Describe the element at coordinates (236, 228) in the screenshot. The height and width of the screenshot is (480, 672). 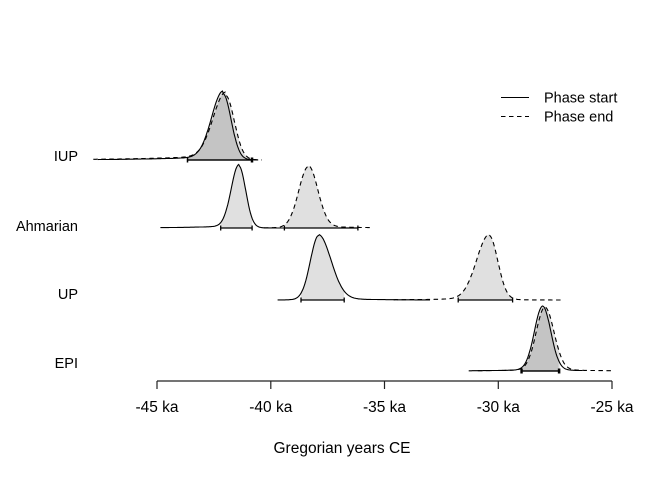
I see `credible-interval-bar-ahmarian-start` at that location.